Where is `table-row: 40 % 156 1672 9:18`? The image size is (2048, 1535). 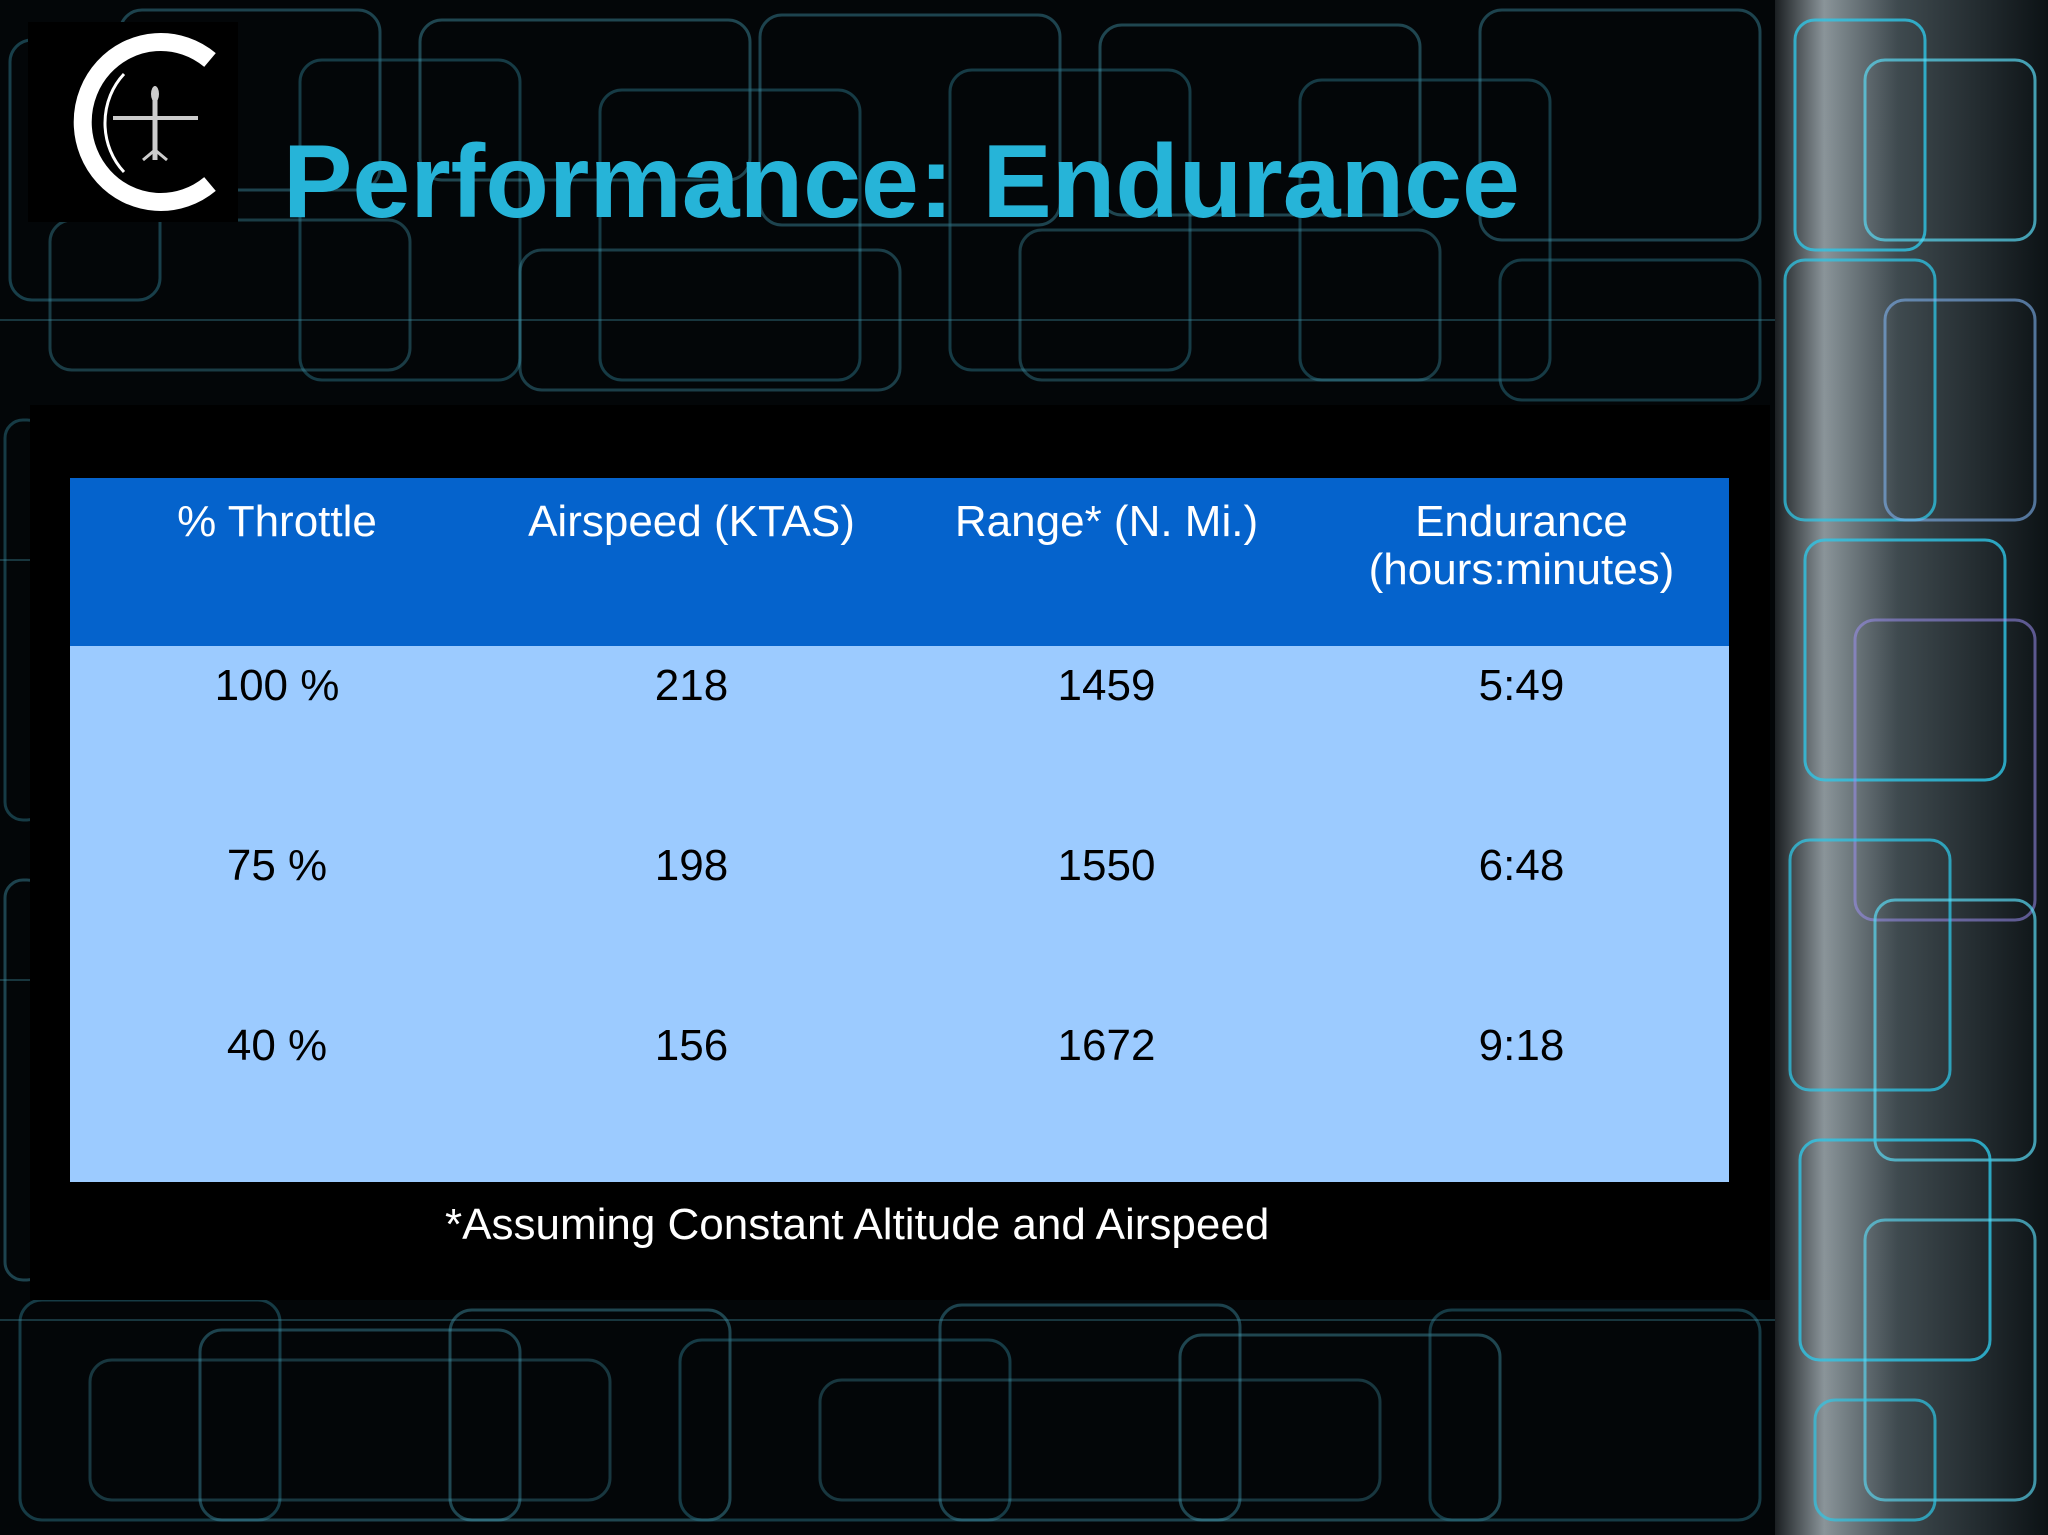
table-row: 40 % 156 1672 9:18 is located at coordinates (899, 1094).